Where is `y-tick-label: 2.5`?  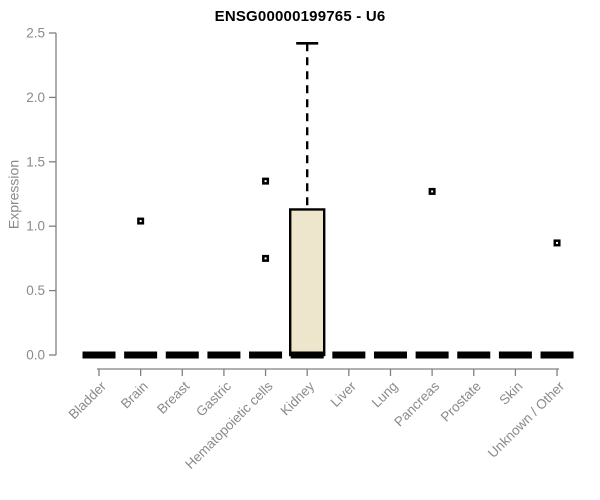
y-tick-label: 2.5 is located at coordinates (35, 33).